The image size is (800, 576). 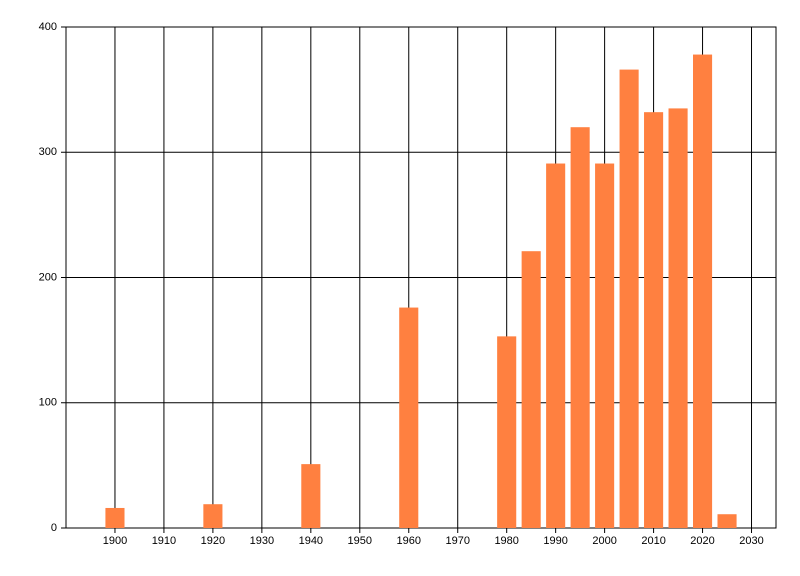 I want to click on x-tick-label: 2000, so click(x=604, y=541).